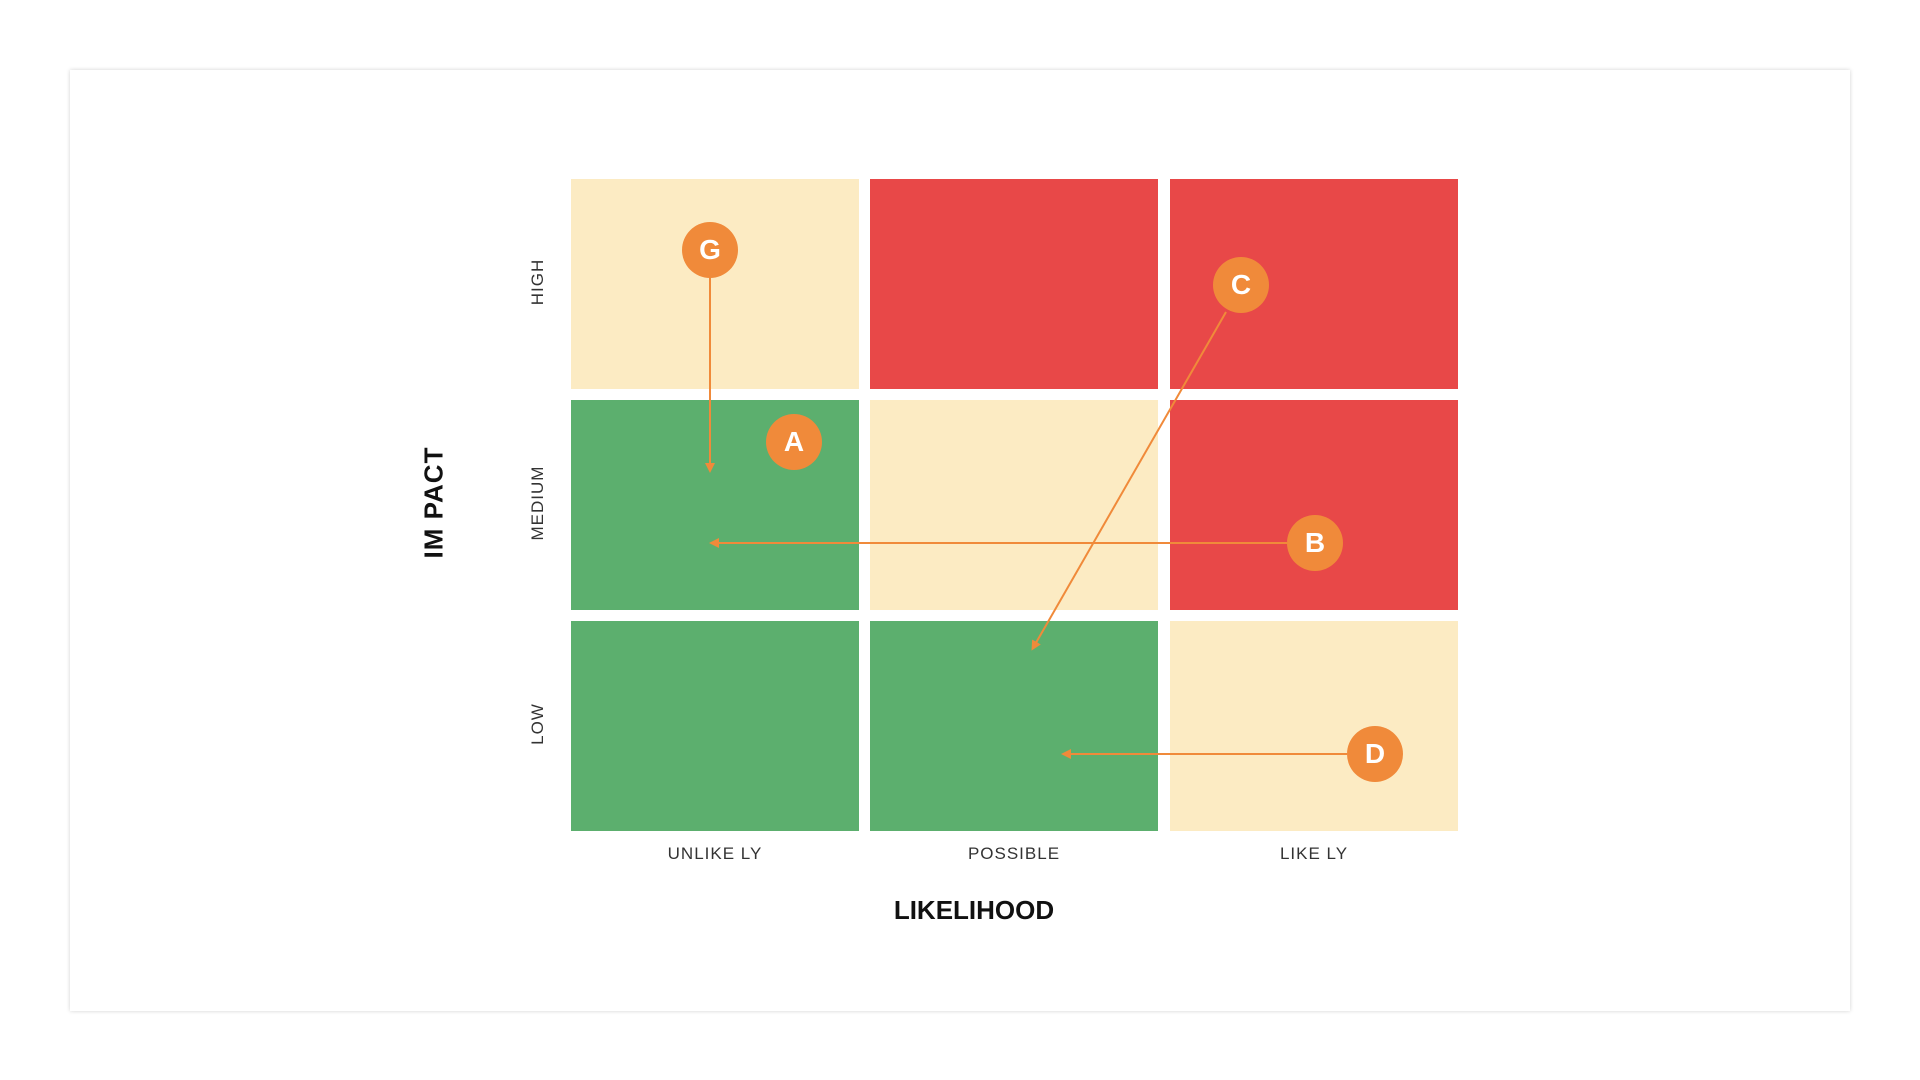  What do you see at coordinates (710, 250) in the screenshot?
I see `risk-marker-g: G` at bounding box center [710, 250].